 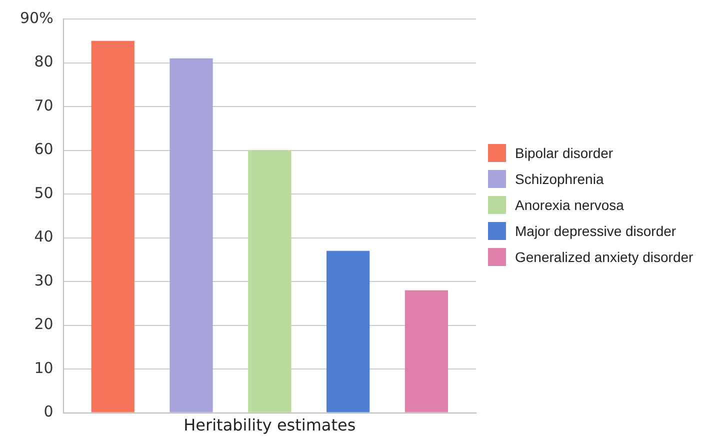 I want to click on y-tick-label: 0, so click(x=49, y=411).